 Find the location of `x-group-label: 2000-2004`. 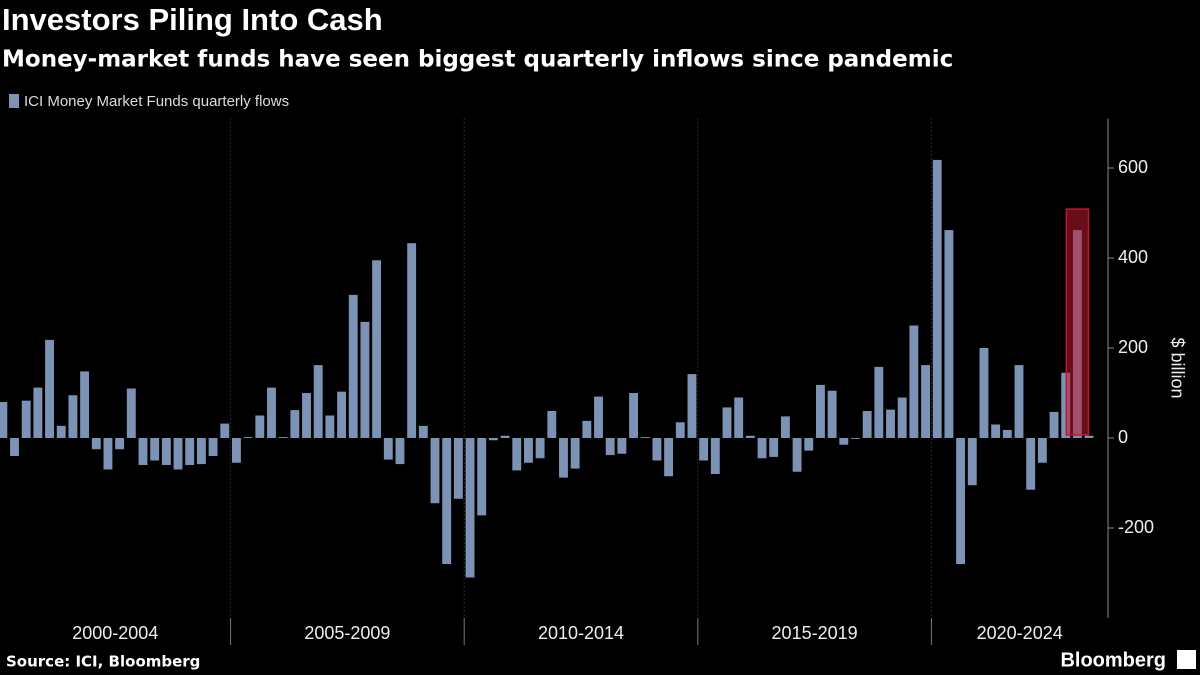

x-group-label: 2000-2004 is located at coordinates (115, 633).